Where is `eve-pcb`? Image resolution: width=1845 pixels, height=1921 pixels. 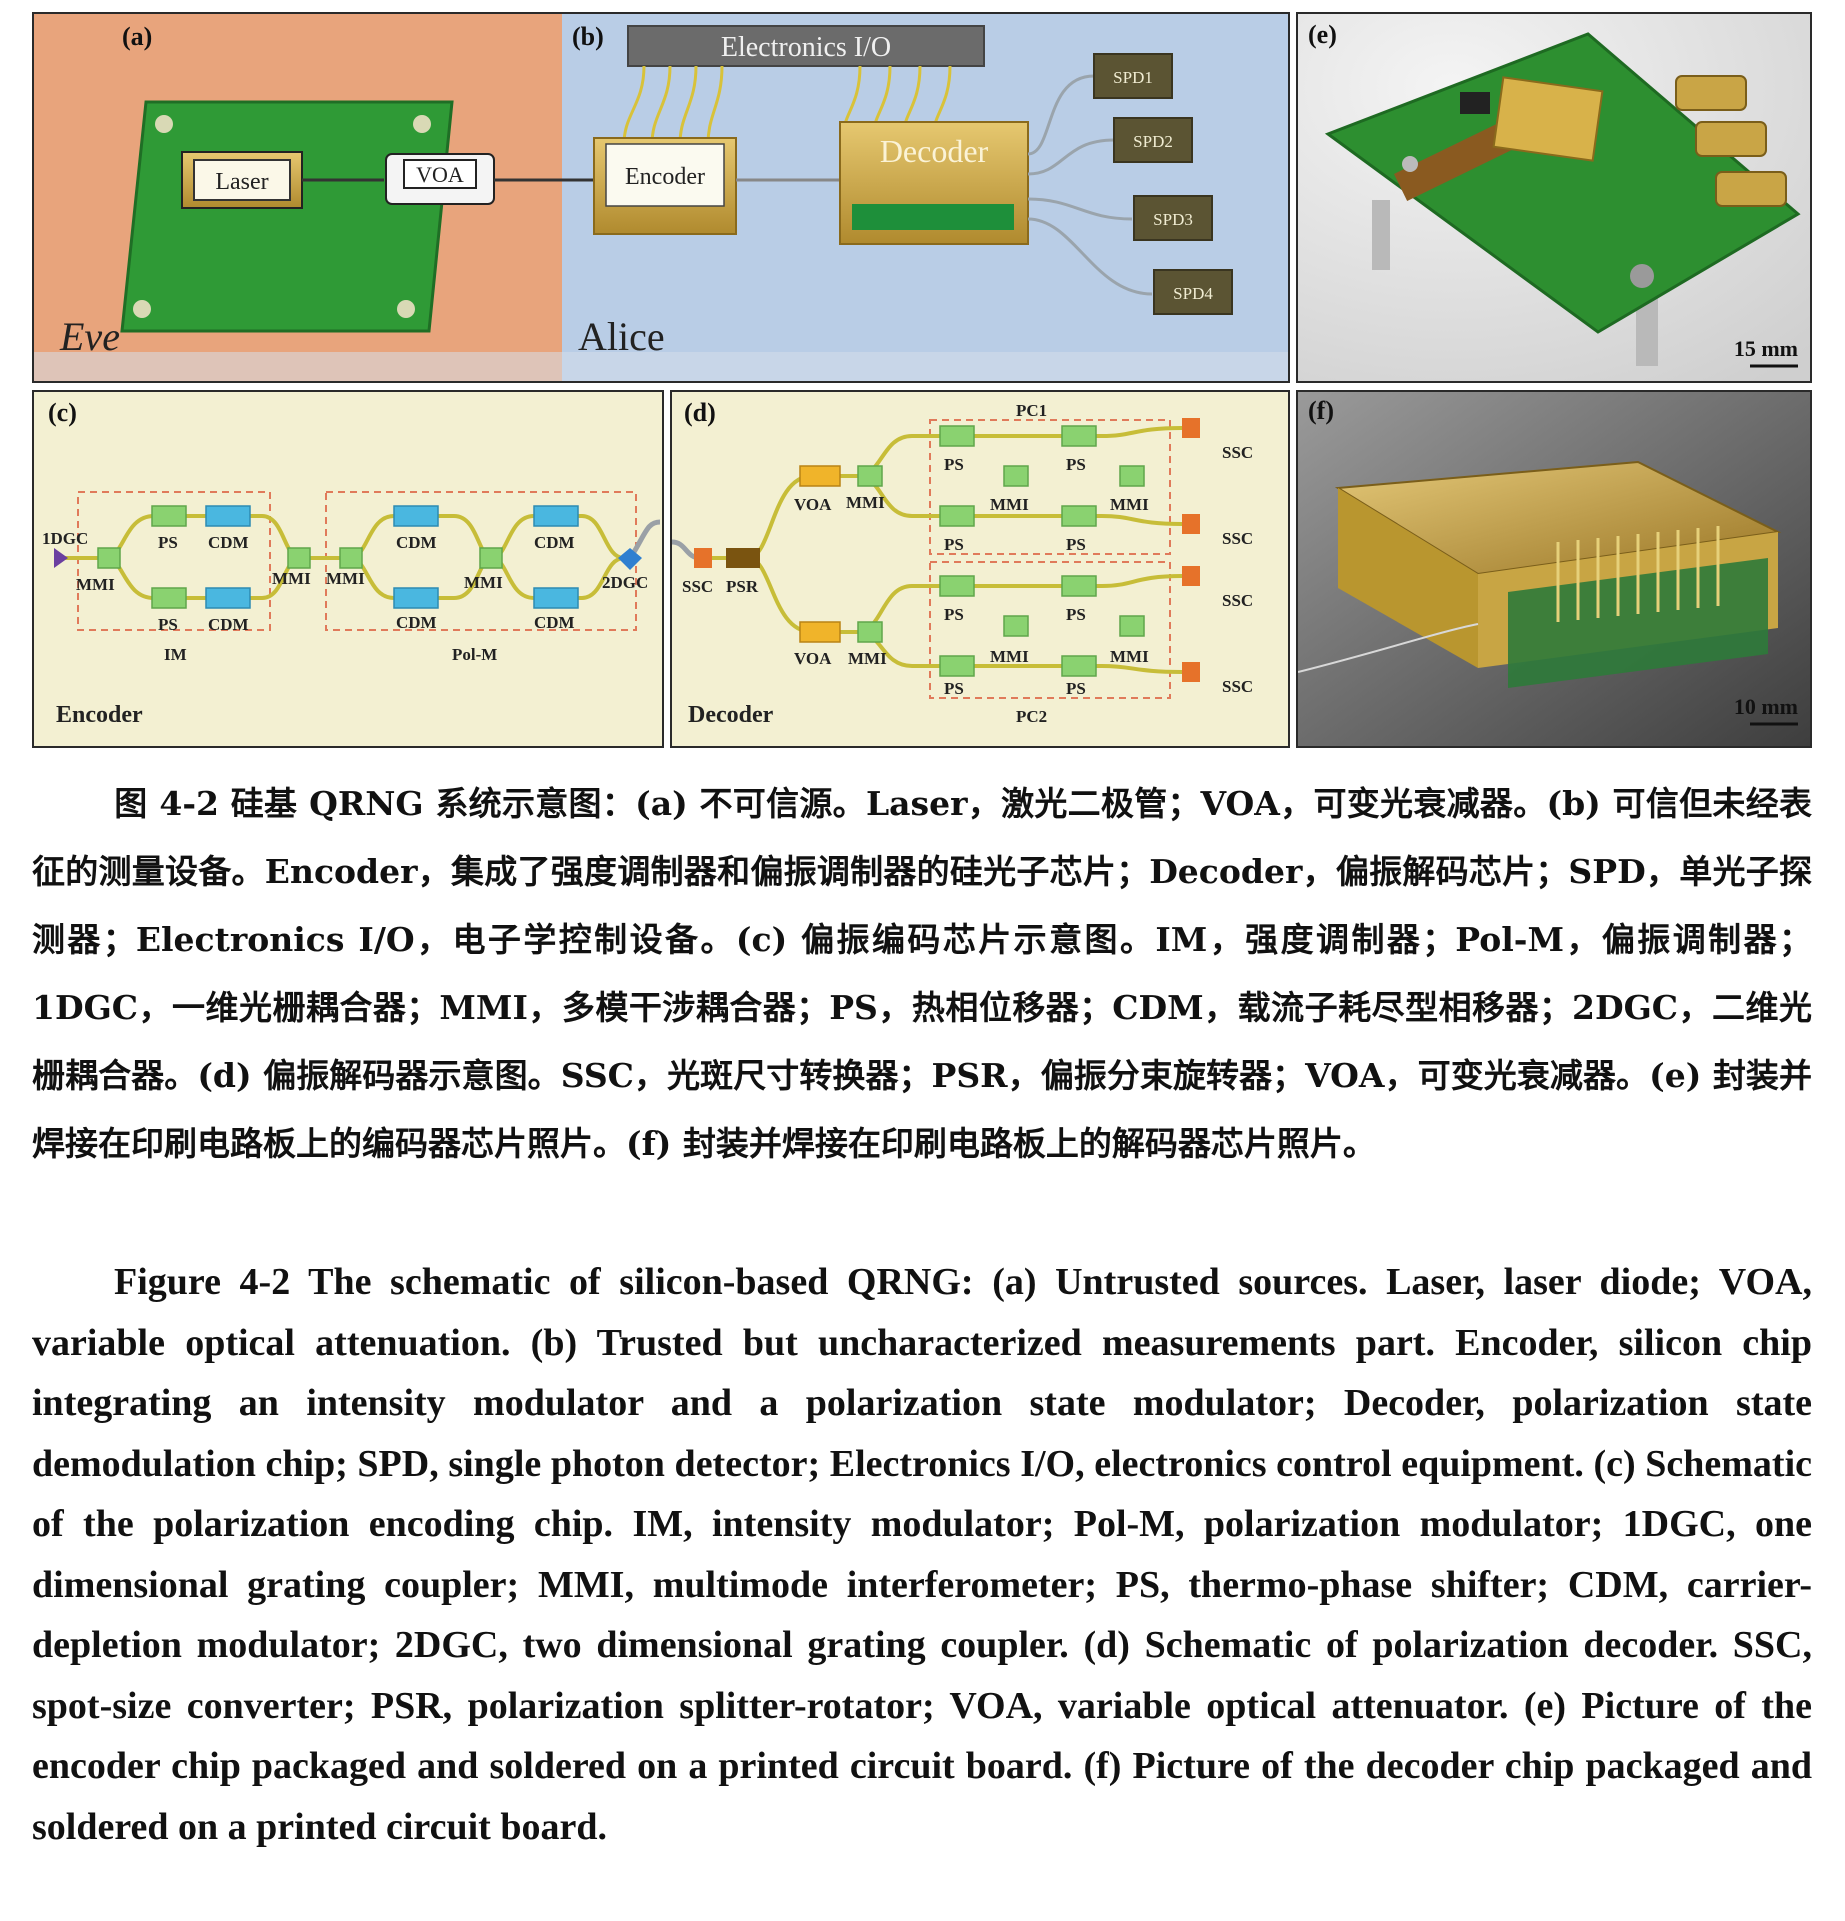 eve-pcb is located at coordinates (287, 216).